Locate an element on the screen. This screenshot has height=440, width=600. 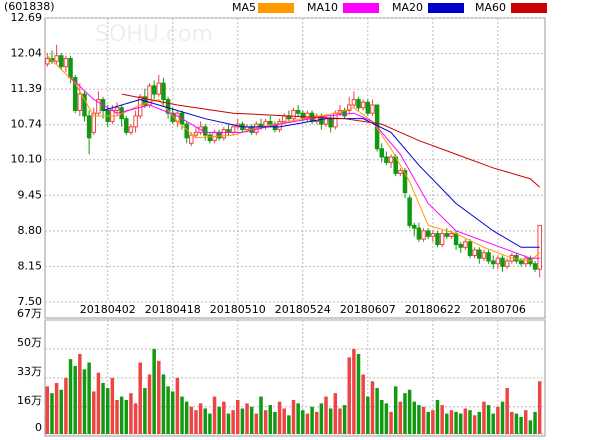
y-tick-label: 9.45 is located at coordinates (30, 194).